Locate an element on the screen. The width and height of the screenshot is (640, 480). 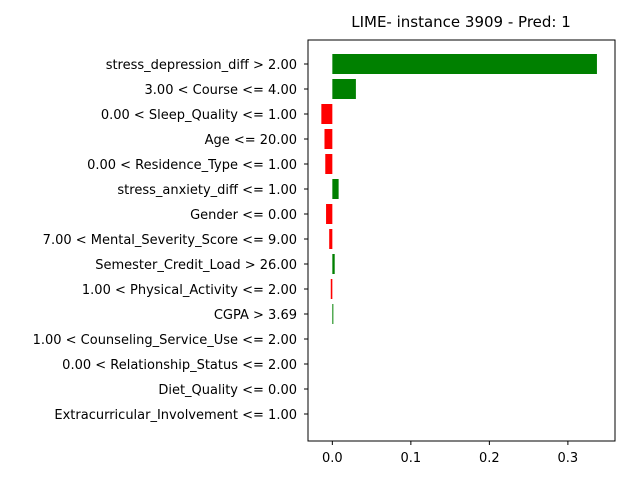
y-tick-label: 0.00 < Relationship_Status <= 2.00 is located at coordinates (179, 365).